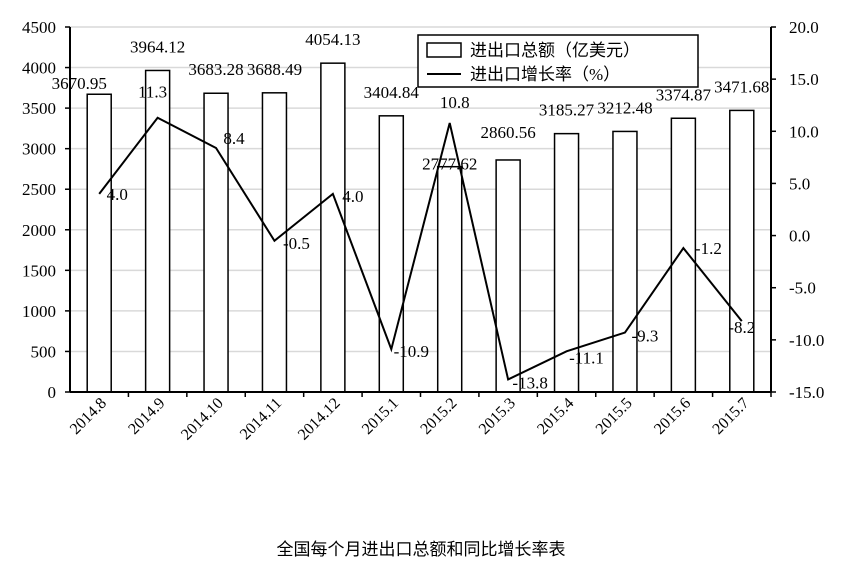 The image size is (843, 568). I want to click on left-tick-label: 1000, so click(39, 311).